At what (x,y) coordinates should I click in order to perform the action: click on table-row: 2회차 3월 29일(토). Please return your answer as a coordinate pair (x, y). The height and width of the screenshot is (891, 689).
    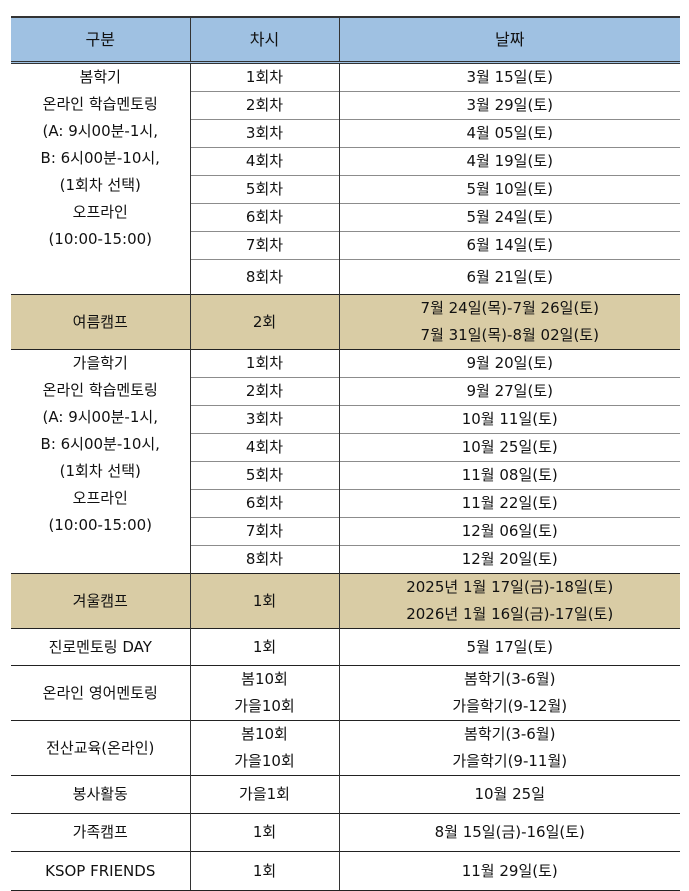
    Looking at the image, I should click on (345, 105).